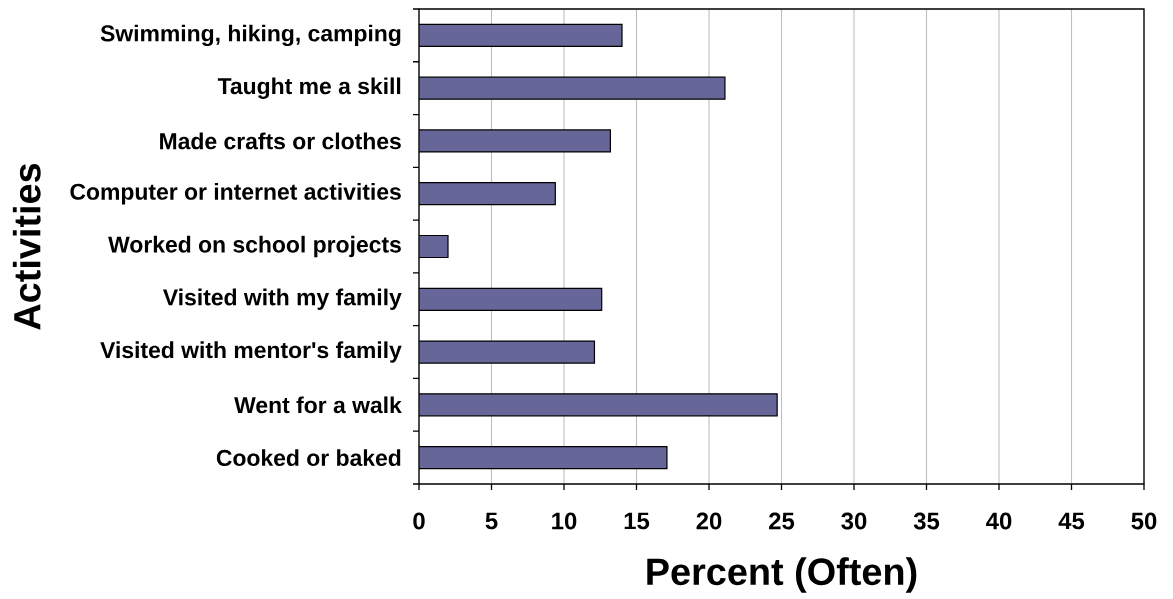 This screenshot has height=599, width=1173. Describe the element at coordinates (709, 521) in the screenshot. I see `x-tick-label: 20` at that location.